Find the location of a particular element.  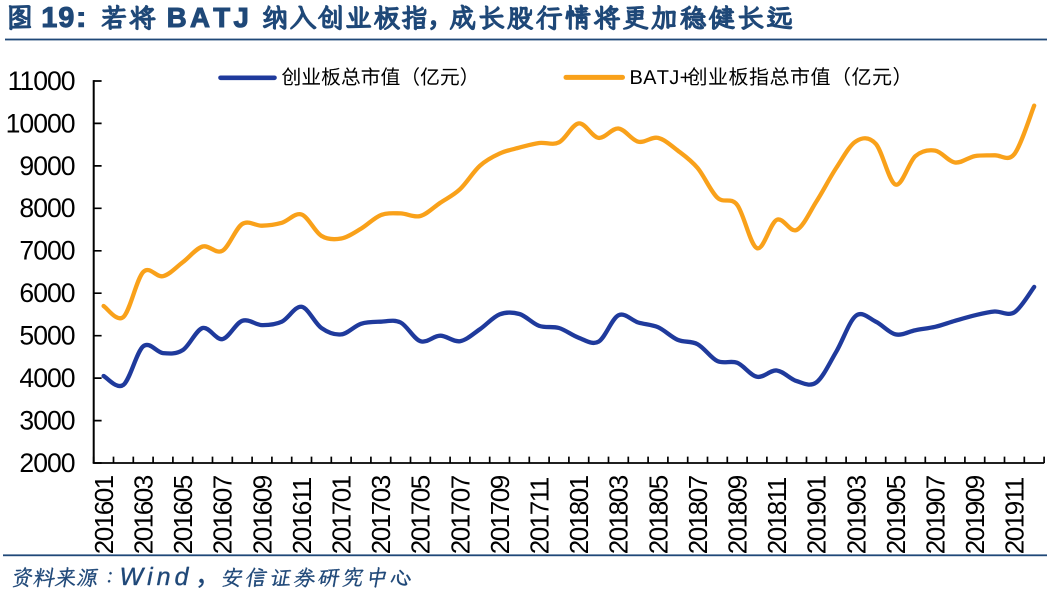

svg-text: 201611 is located at coordinates (302, 515).